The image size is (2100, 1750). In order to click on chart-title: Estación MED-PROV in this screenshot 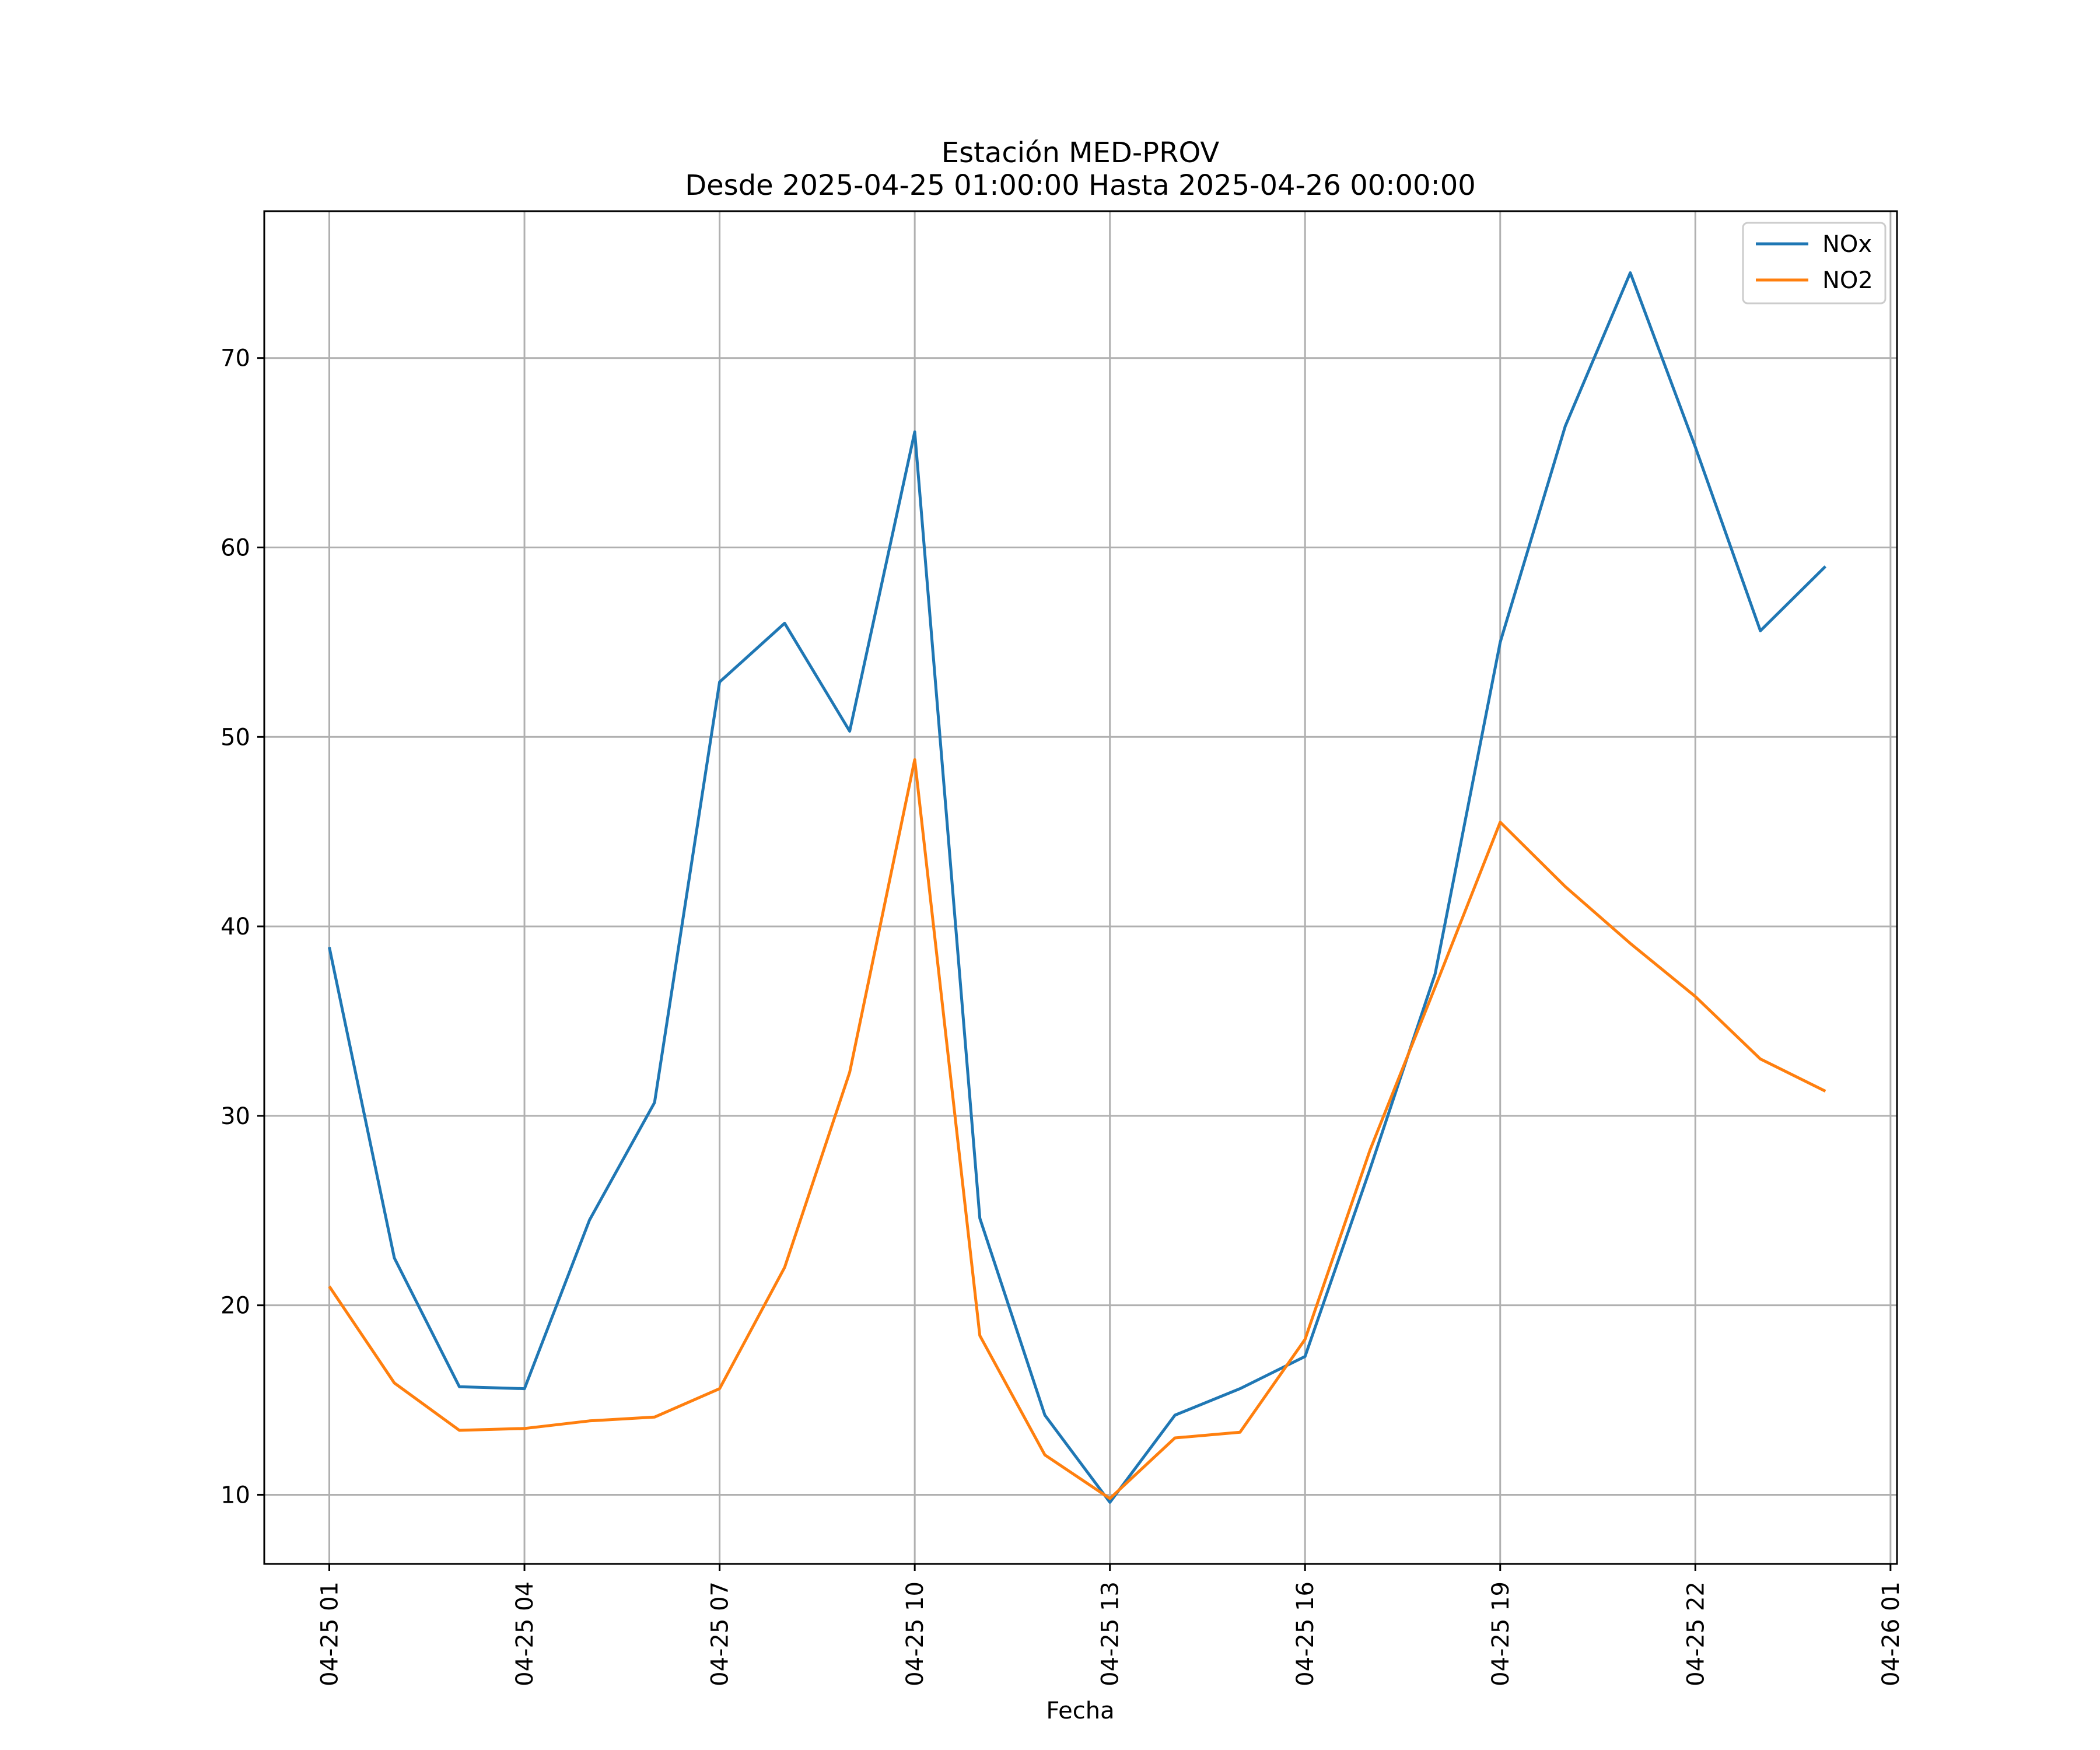, I will do `click(1081, 152)`.